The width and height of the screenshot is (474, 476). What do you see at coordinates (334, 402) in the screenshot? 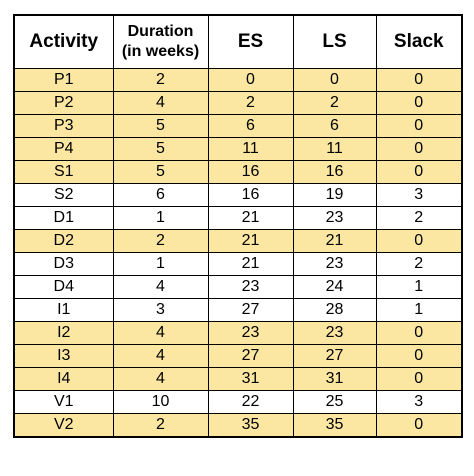
I see `cell-ls: 25` at bounding box center [334, 402].